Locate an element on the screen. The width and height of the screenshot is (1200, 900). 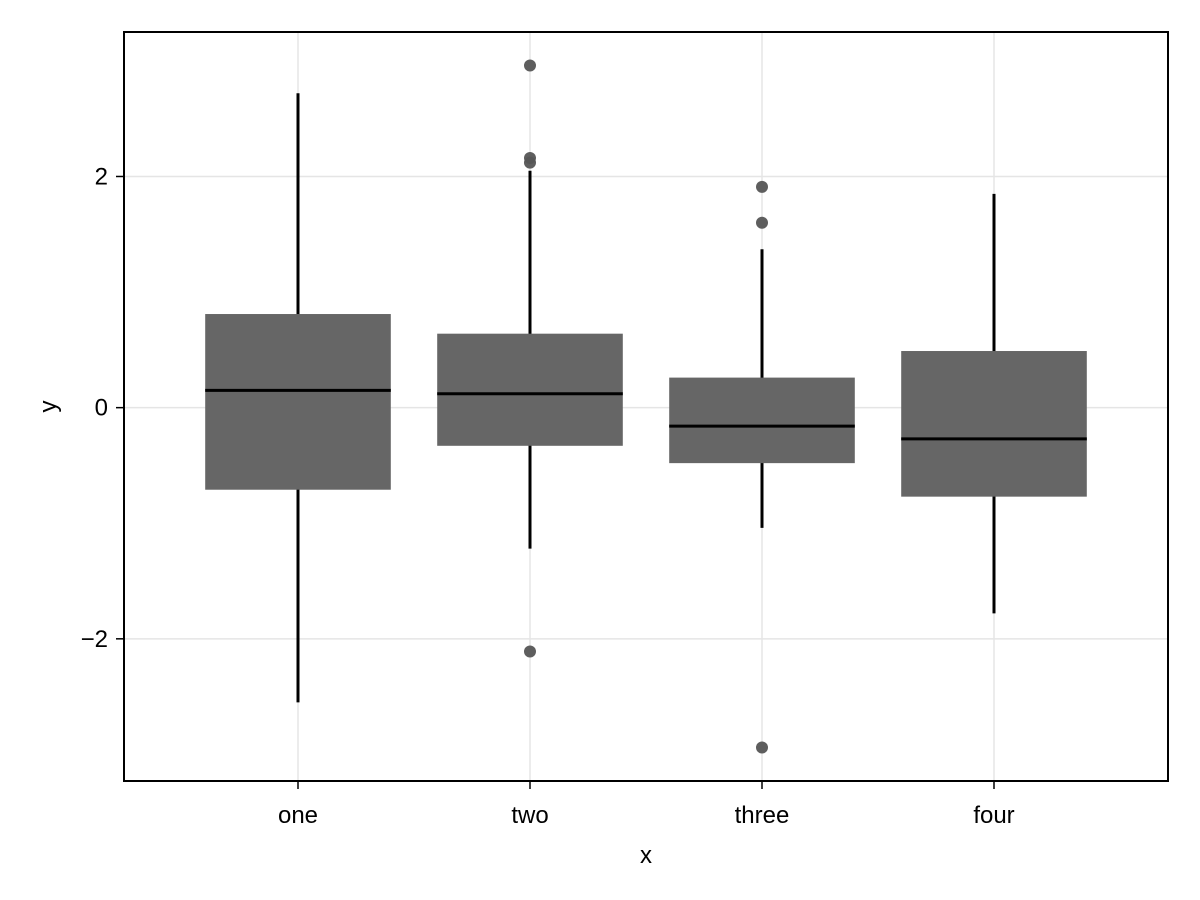
box-three is located at coordinates (762, 467).